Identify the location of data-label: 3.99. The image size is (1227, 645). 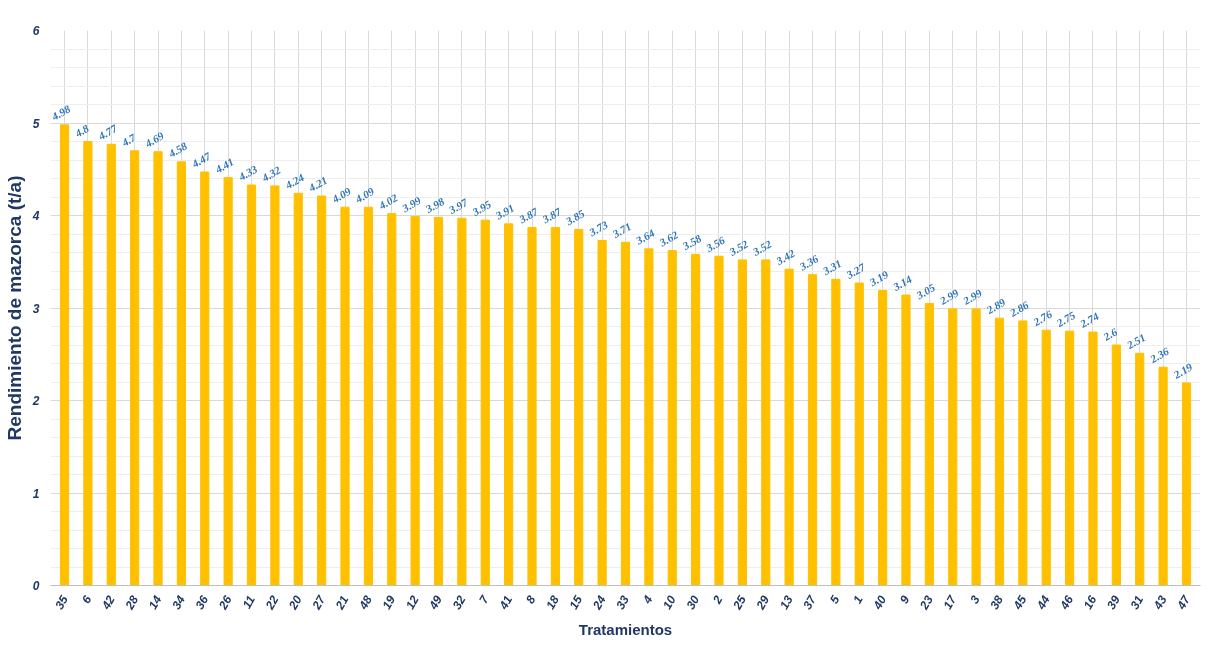
(411, 204).